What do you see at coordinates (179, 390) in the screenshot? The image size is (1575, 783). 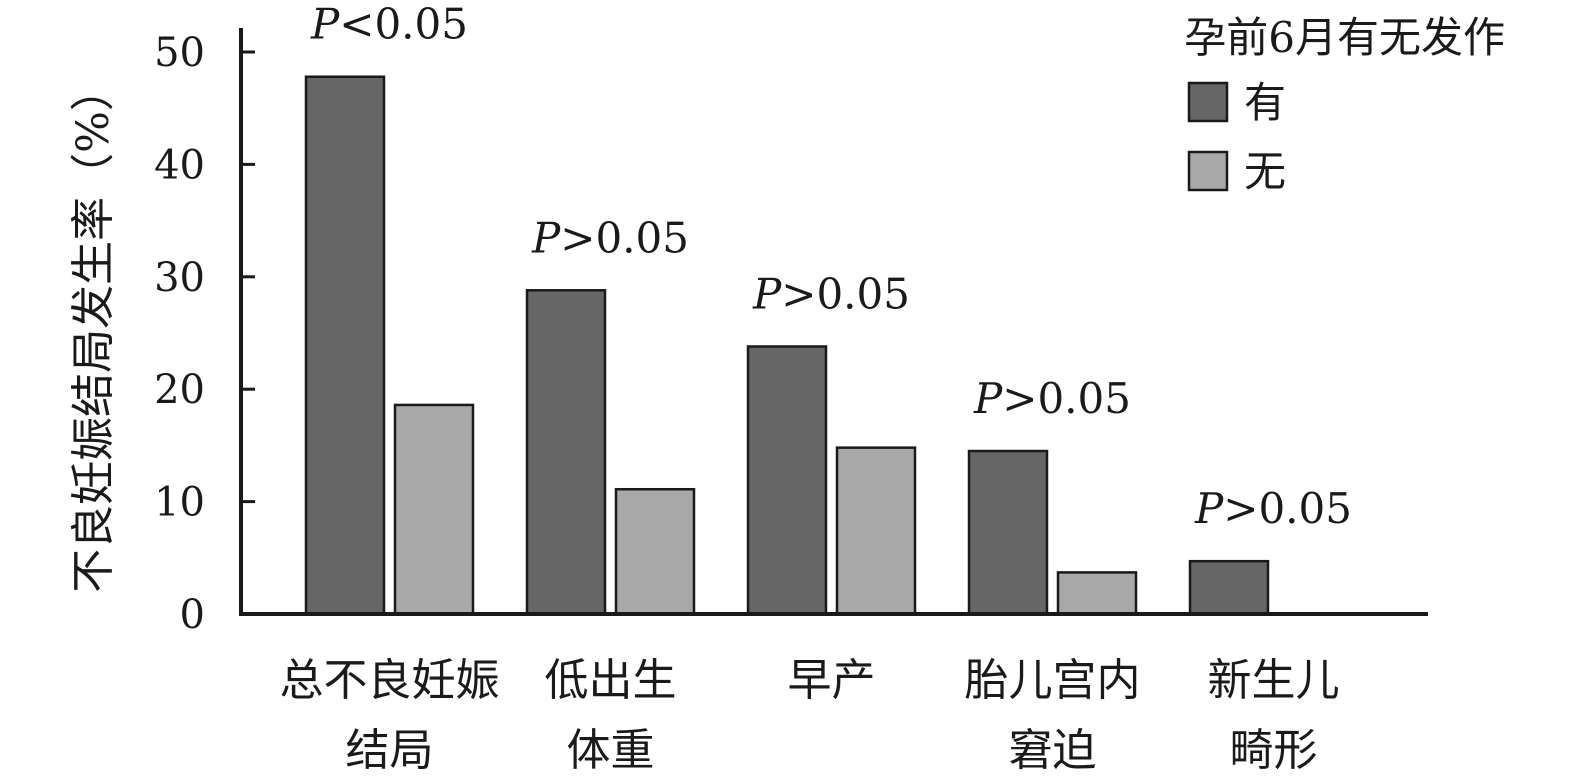 I see `y-tick-label: 20` at bounding box center [179, 390].